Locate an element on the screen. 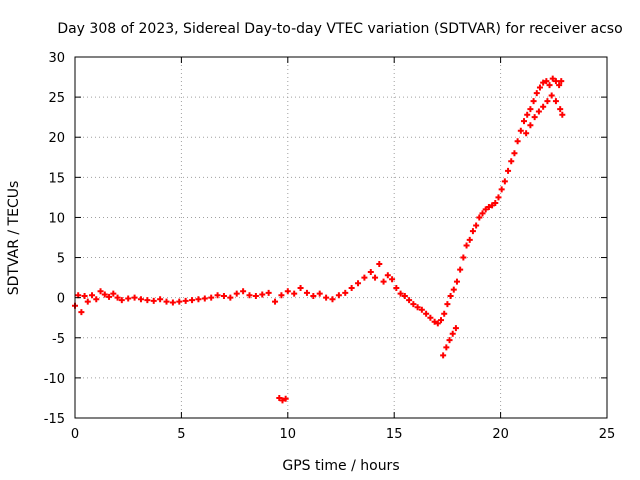 Image resolution: width=640 pixels, height=480 pixels. y-tick-label: 30 is located at coordinates (56, 58).